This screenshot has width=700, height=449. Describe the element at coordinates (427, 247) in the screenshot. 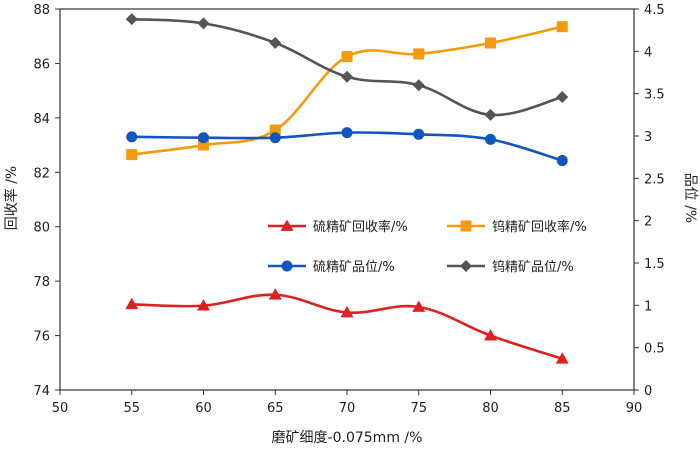

I see `legend: 硫精矿回收率/% 钨精矿回收率/% 硫精矿品位/% 钨精矿品位/%` at that location.